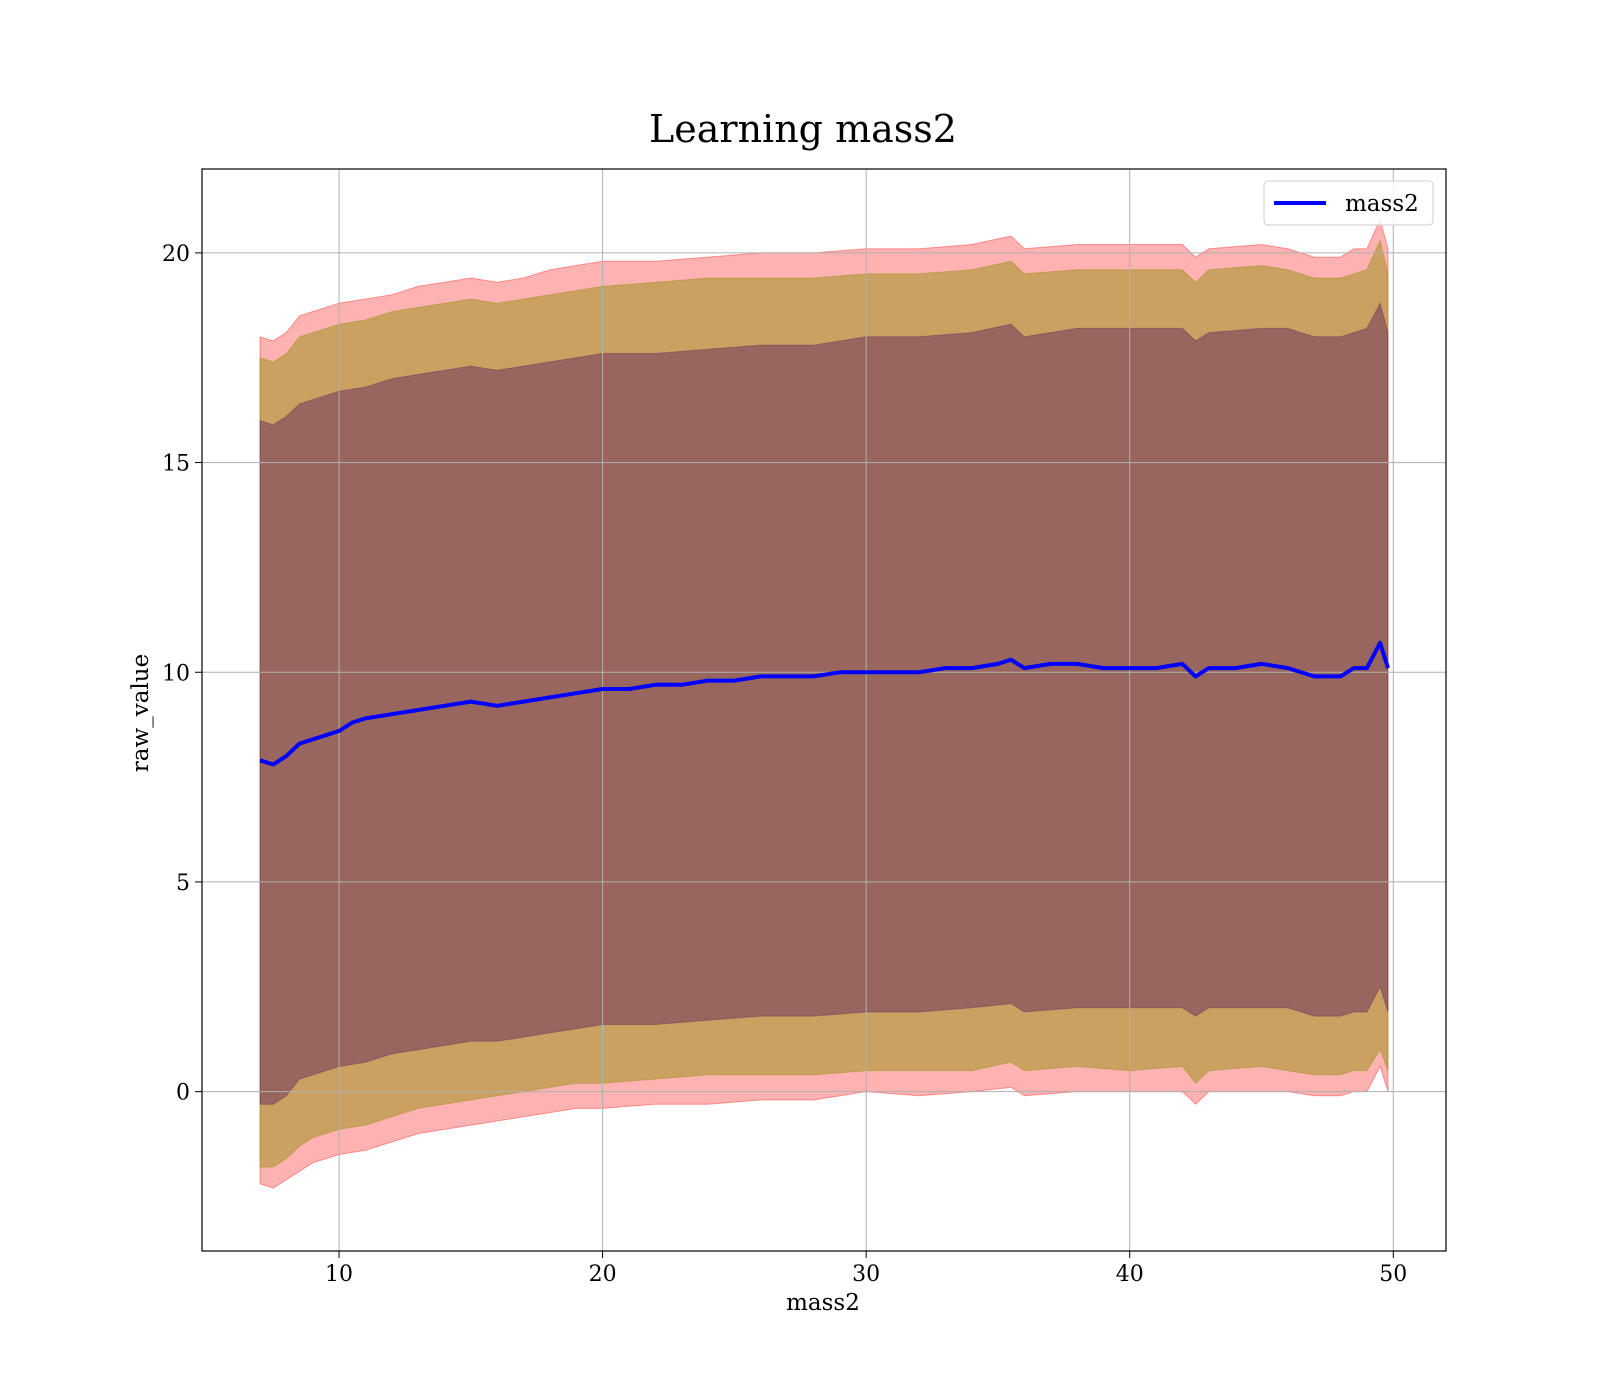  Describe the element at coordinates (176, 254) in the screenshot. I see `y-tick-label-5: 20` at that location.